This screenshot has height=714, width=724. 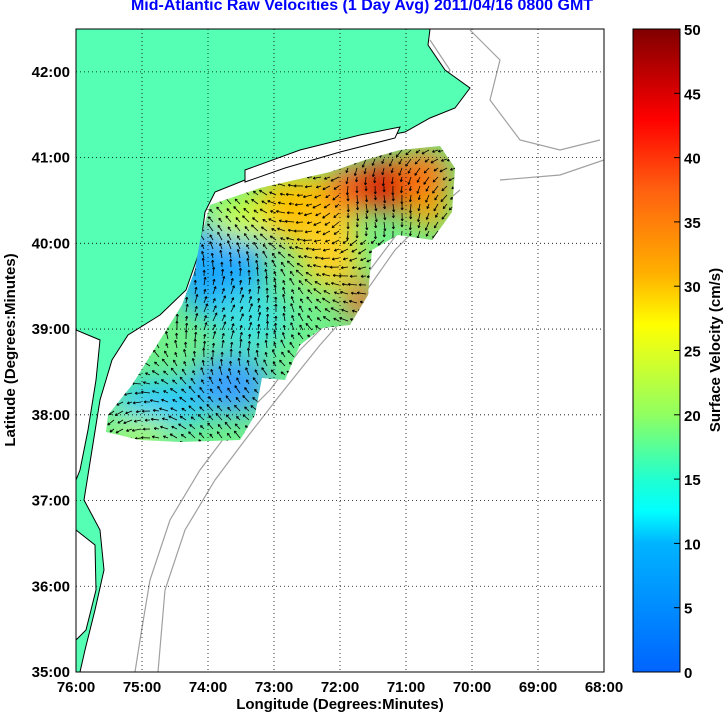 I want to click on colorbar-tick-label: 20, so click(x=692, y=416).